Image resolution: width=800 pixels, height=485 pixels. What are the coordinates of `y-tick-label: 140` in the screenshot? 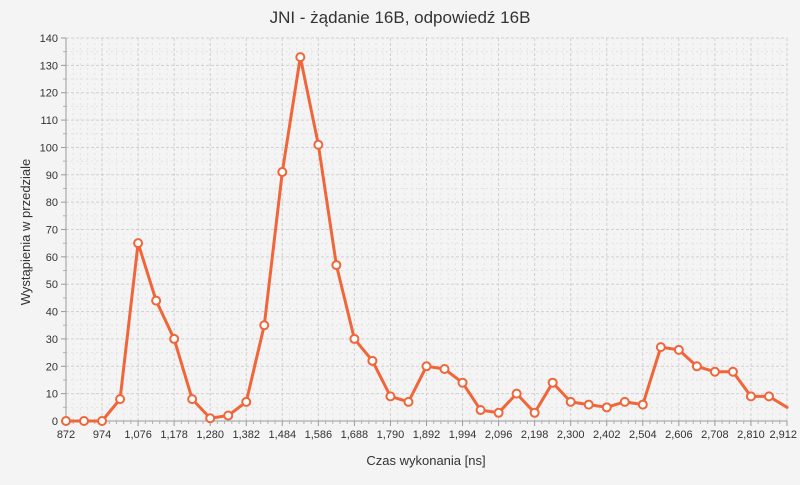 It's located at (49, 39).